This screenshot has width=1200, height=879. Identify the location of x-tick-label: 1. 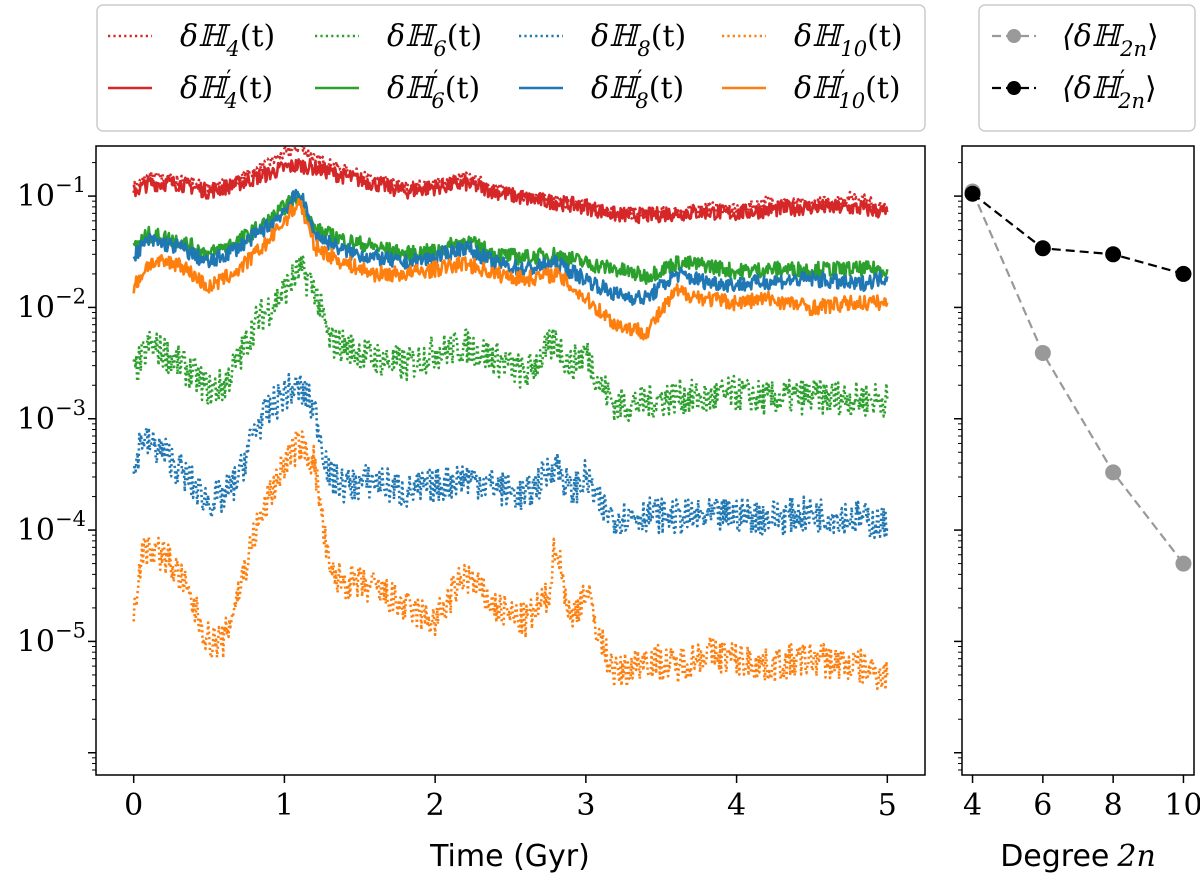
(284, 805).